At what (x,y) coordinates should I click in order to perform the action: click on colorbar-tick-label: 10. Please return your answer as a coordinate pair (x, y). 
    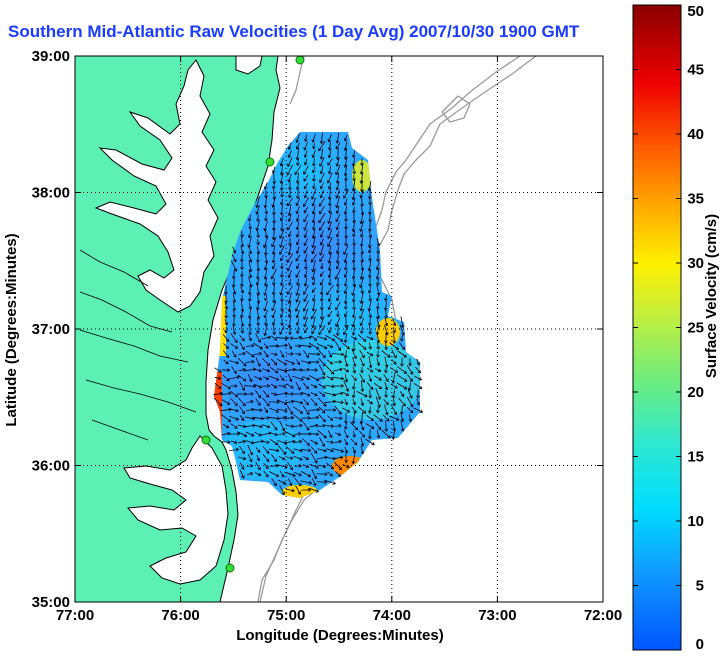
    Looking at the image, I should click on (695, 521).